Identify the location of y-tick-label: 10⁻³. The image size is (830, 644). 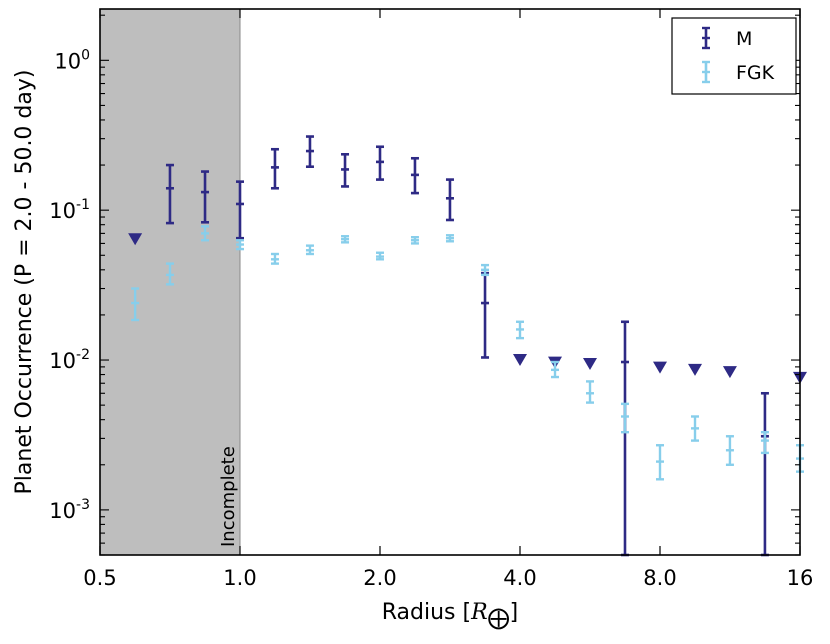
(69, 510).